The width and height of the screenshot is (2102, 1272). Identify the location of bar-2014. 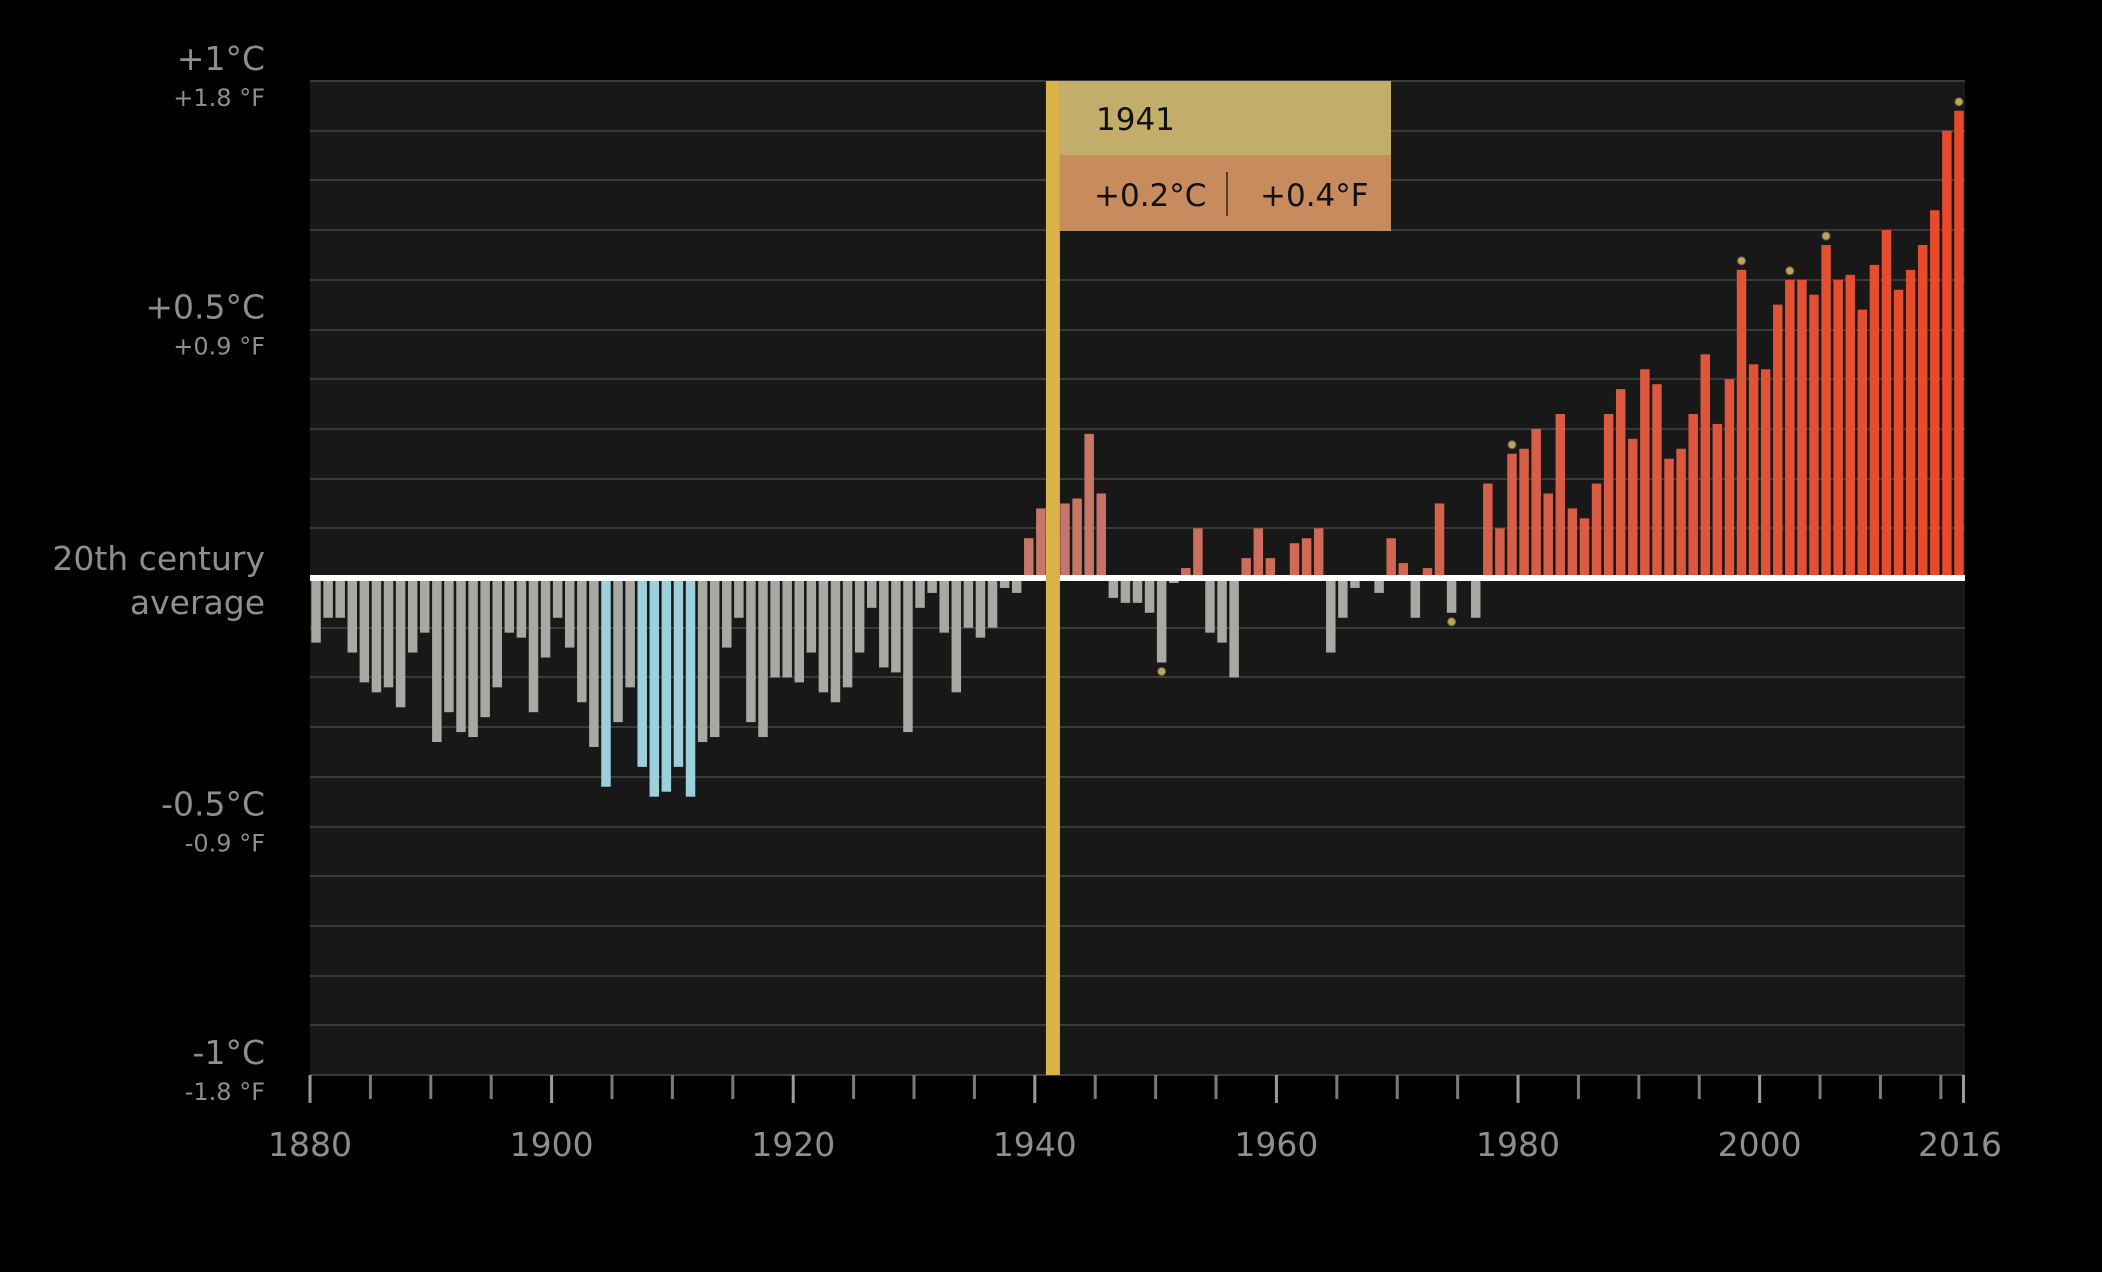
(1935, 394).